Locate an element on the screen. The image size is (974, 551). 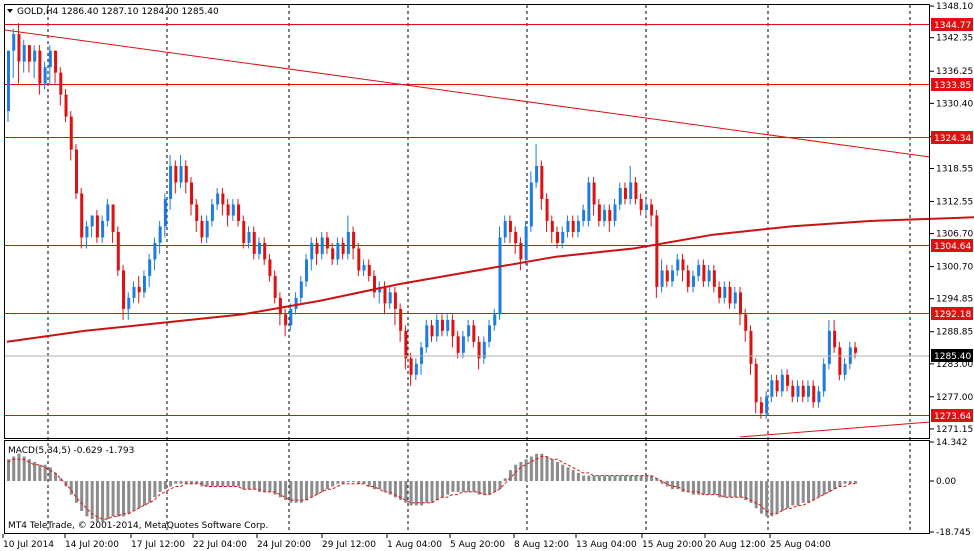
time-tick-label: 1 Aug 04:00 is located at coordinates (414, 545).